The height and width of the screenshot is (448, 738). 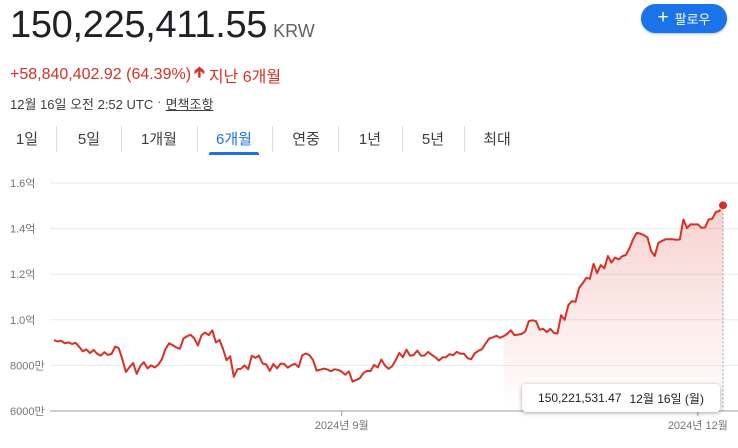 I want to click on timestamp: 12월 16일 오전 2:52 UTC, so click(x=82, y=104).